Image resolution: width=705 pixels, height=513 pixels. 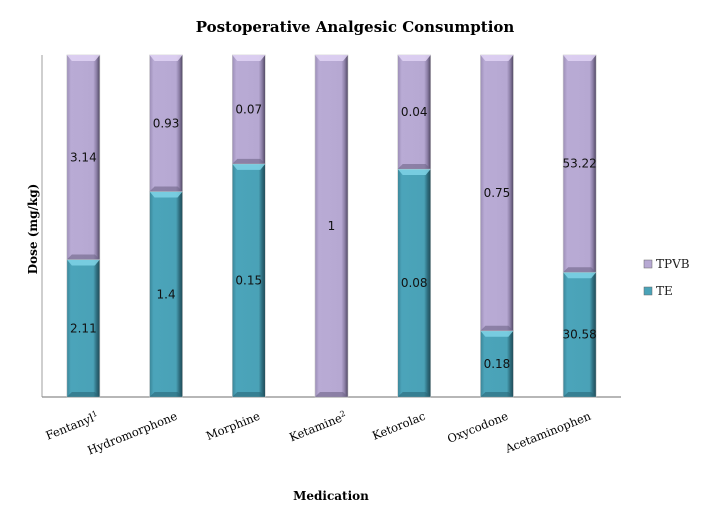 I want to click on legend-label: TPVB, so click(x=673, y=264).